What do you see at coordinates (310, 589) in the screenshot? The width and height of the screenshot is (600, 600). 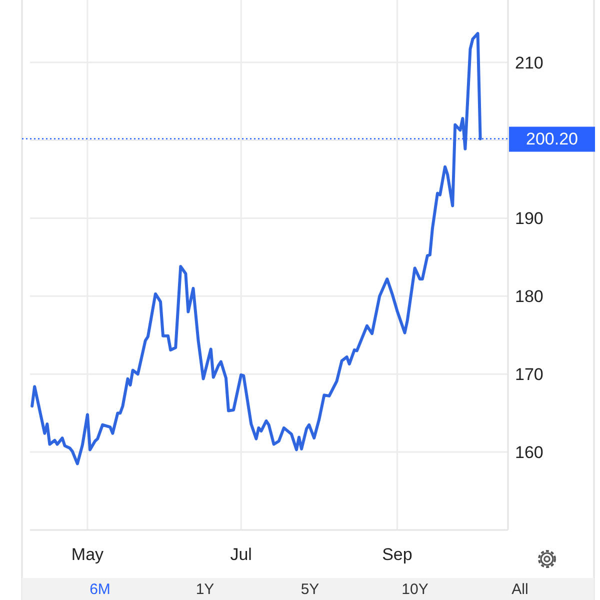 I see `text: 5Y` at bounding box center [310, 589].